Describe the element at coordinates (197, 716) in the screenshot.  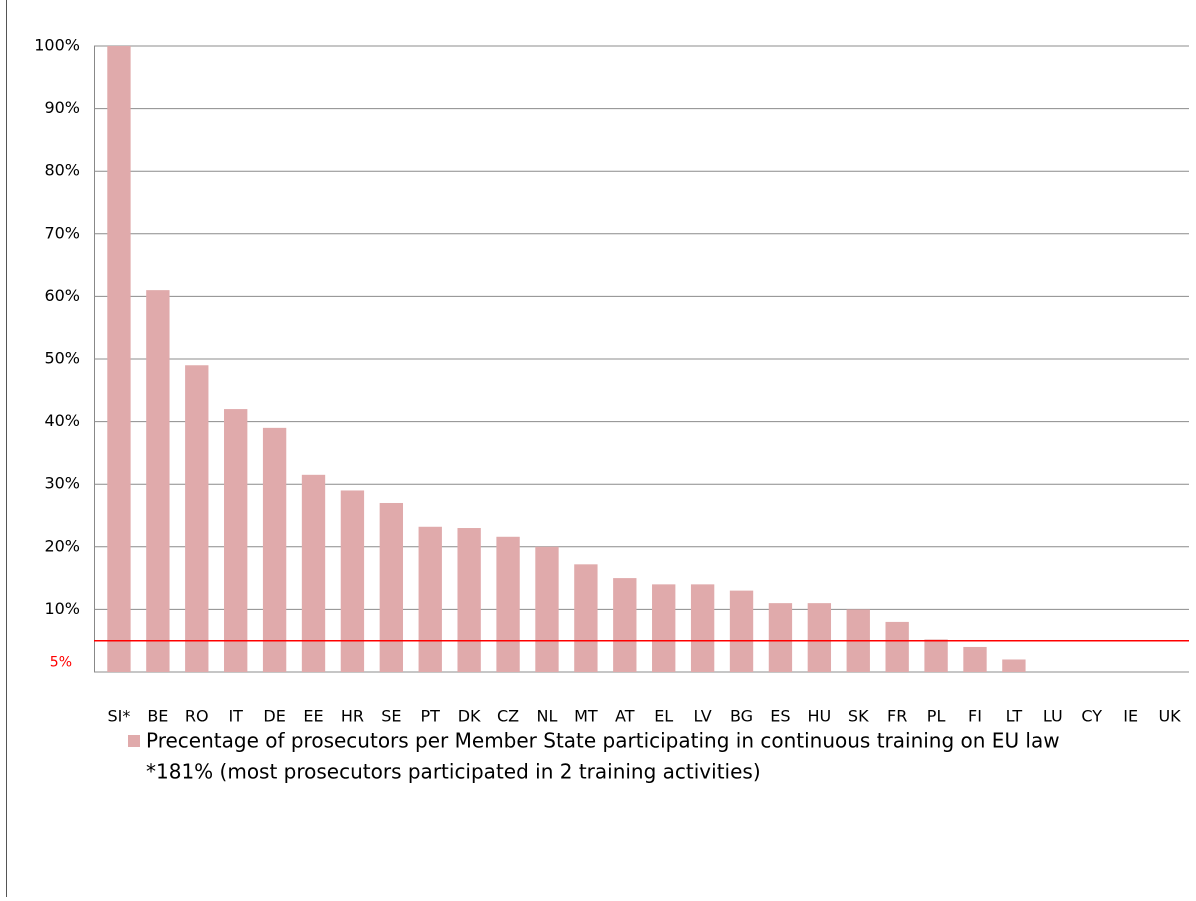
I see `x-tick-label: RO` at that location.